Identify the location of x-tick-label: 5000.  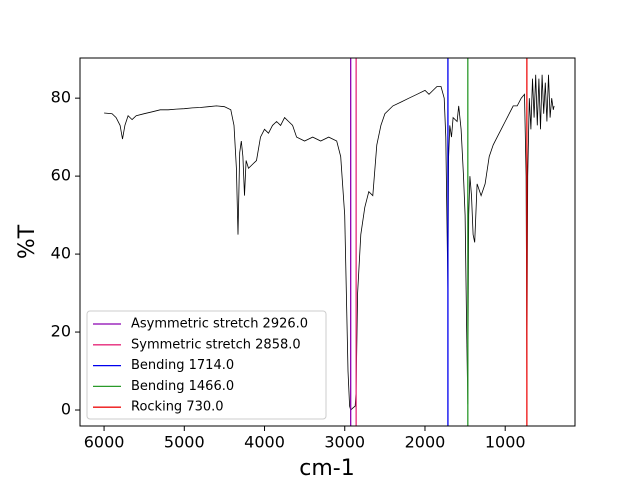
(184, 442).